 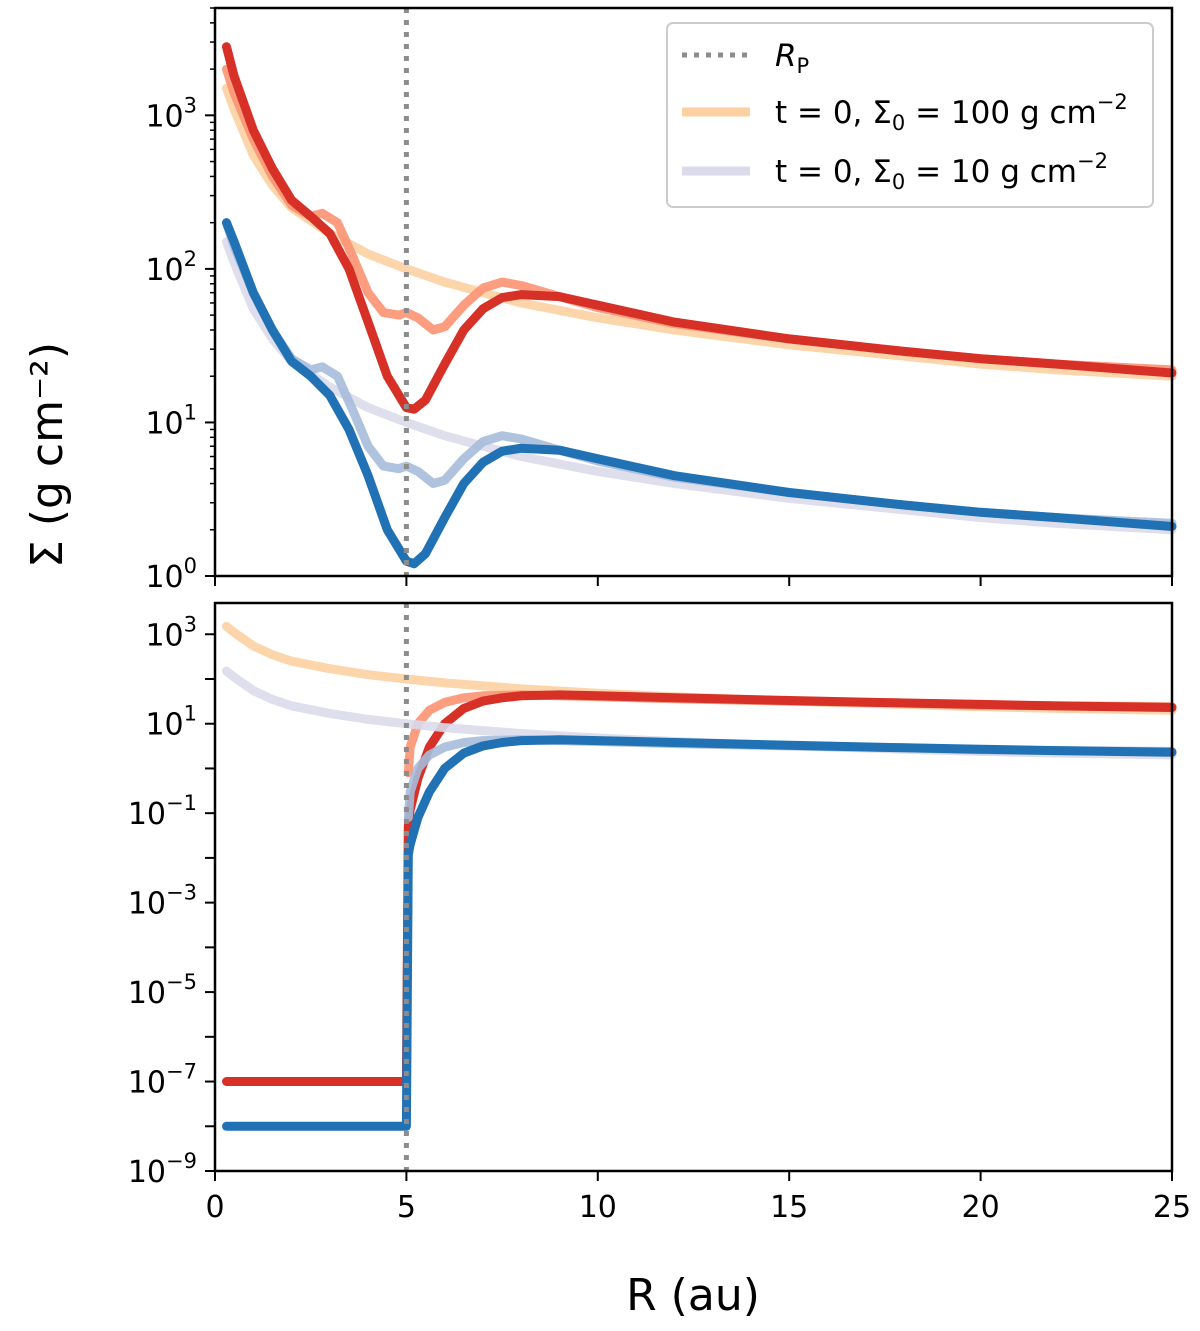 I want to click on legend-label-1: t = 0, Σ0 = 100 g cm−2, so click(x=951, y=112).